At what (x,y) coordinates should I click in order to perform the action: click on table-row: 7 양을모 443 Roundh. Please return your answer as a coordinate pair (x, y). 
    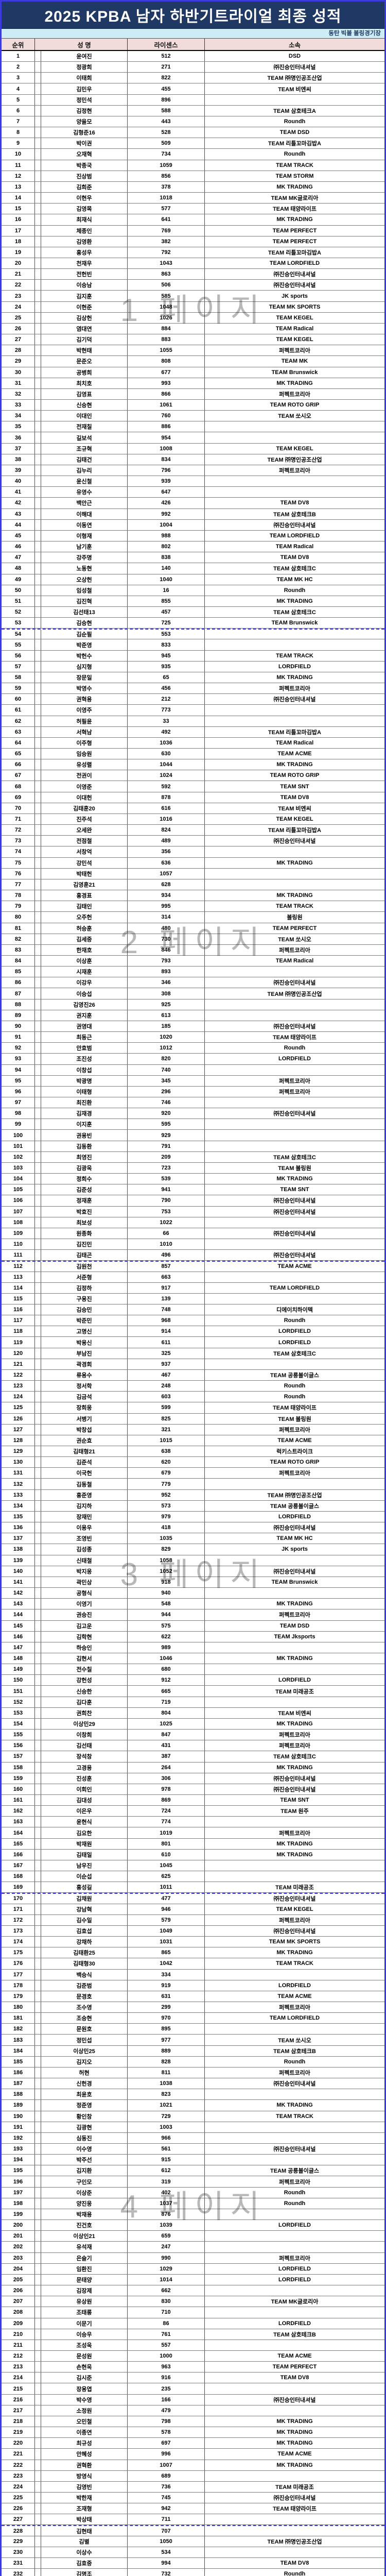
    Looking at the image, I should click on (193, 122).